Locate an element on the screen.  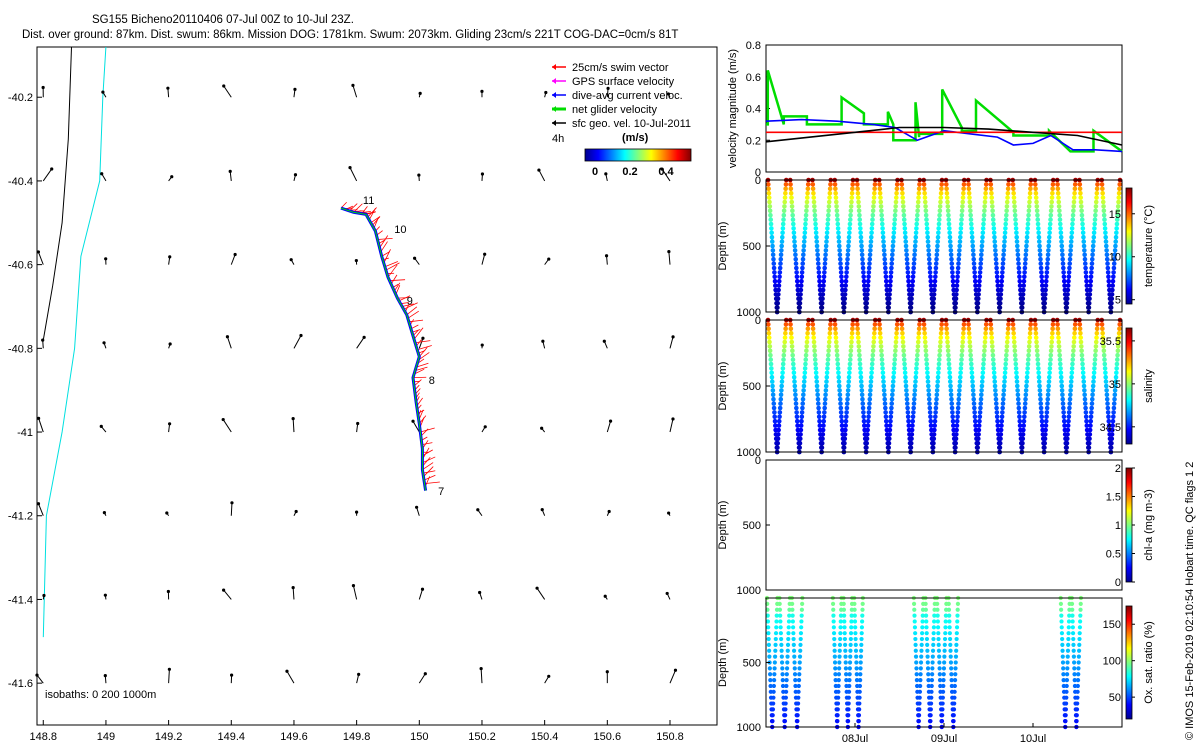
colorbar-tick-label: 0.5 is located at coordinates (1113, 555).